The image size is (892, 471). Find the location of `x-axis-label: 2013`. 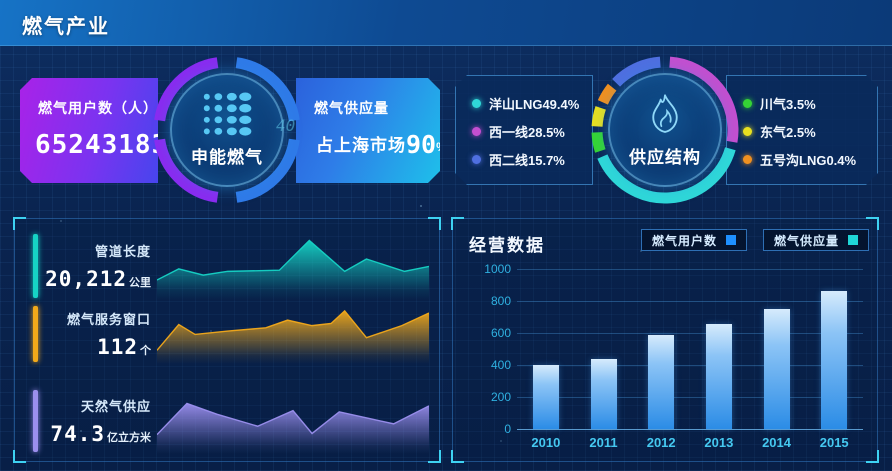

x-axis-label: 2013 is located at coordinates (719, 442).